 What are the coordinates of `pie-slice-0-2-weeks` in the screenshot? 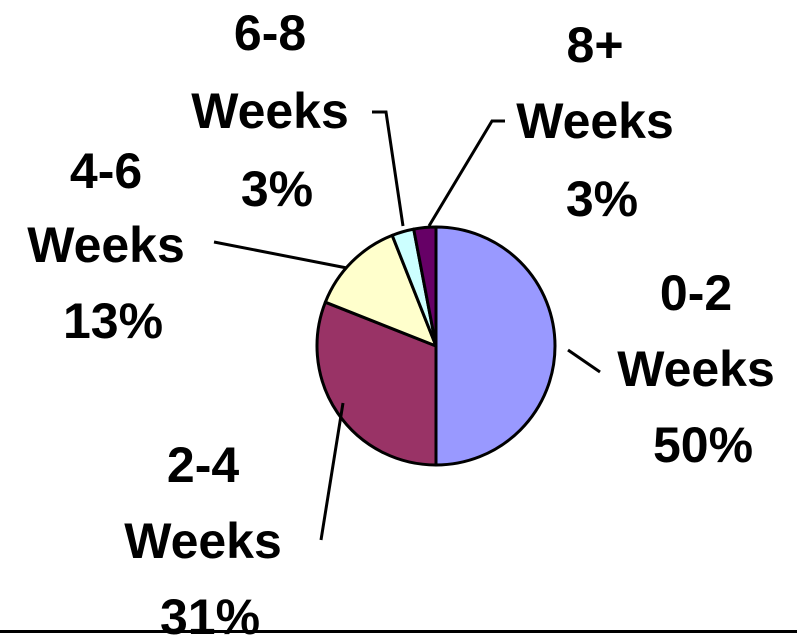 It's located at (495, 346).